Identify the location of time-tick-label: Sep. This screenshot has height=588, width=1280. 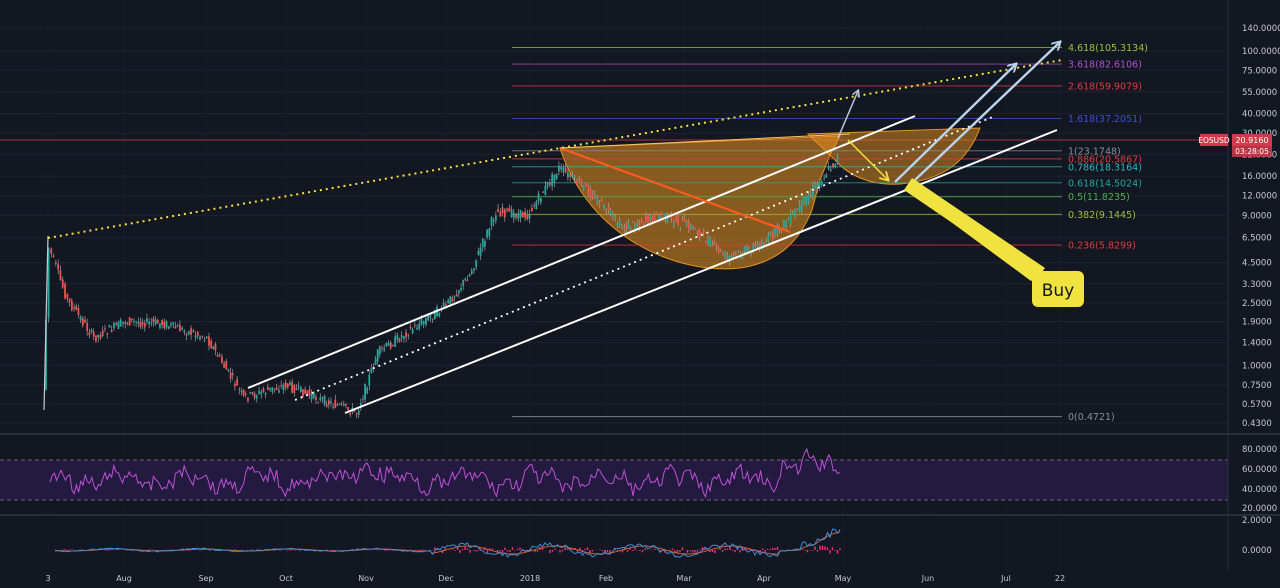
(205, 578).